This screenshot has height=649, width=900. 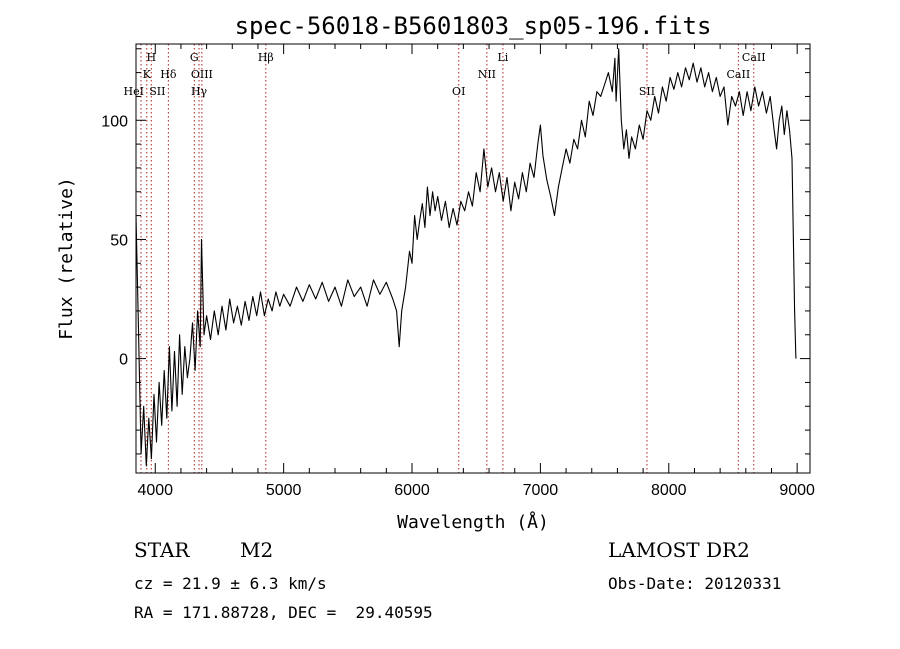 What do you see at coordinates (487, 74) in the screenshot?
I see `line-label-9-0: NII` at bounding box center [487, 74].